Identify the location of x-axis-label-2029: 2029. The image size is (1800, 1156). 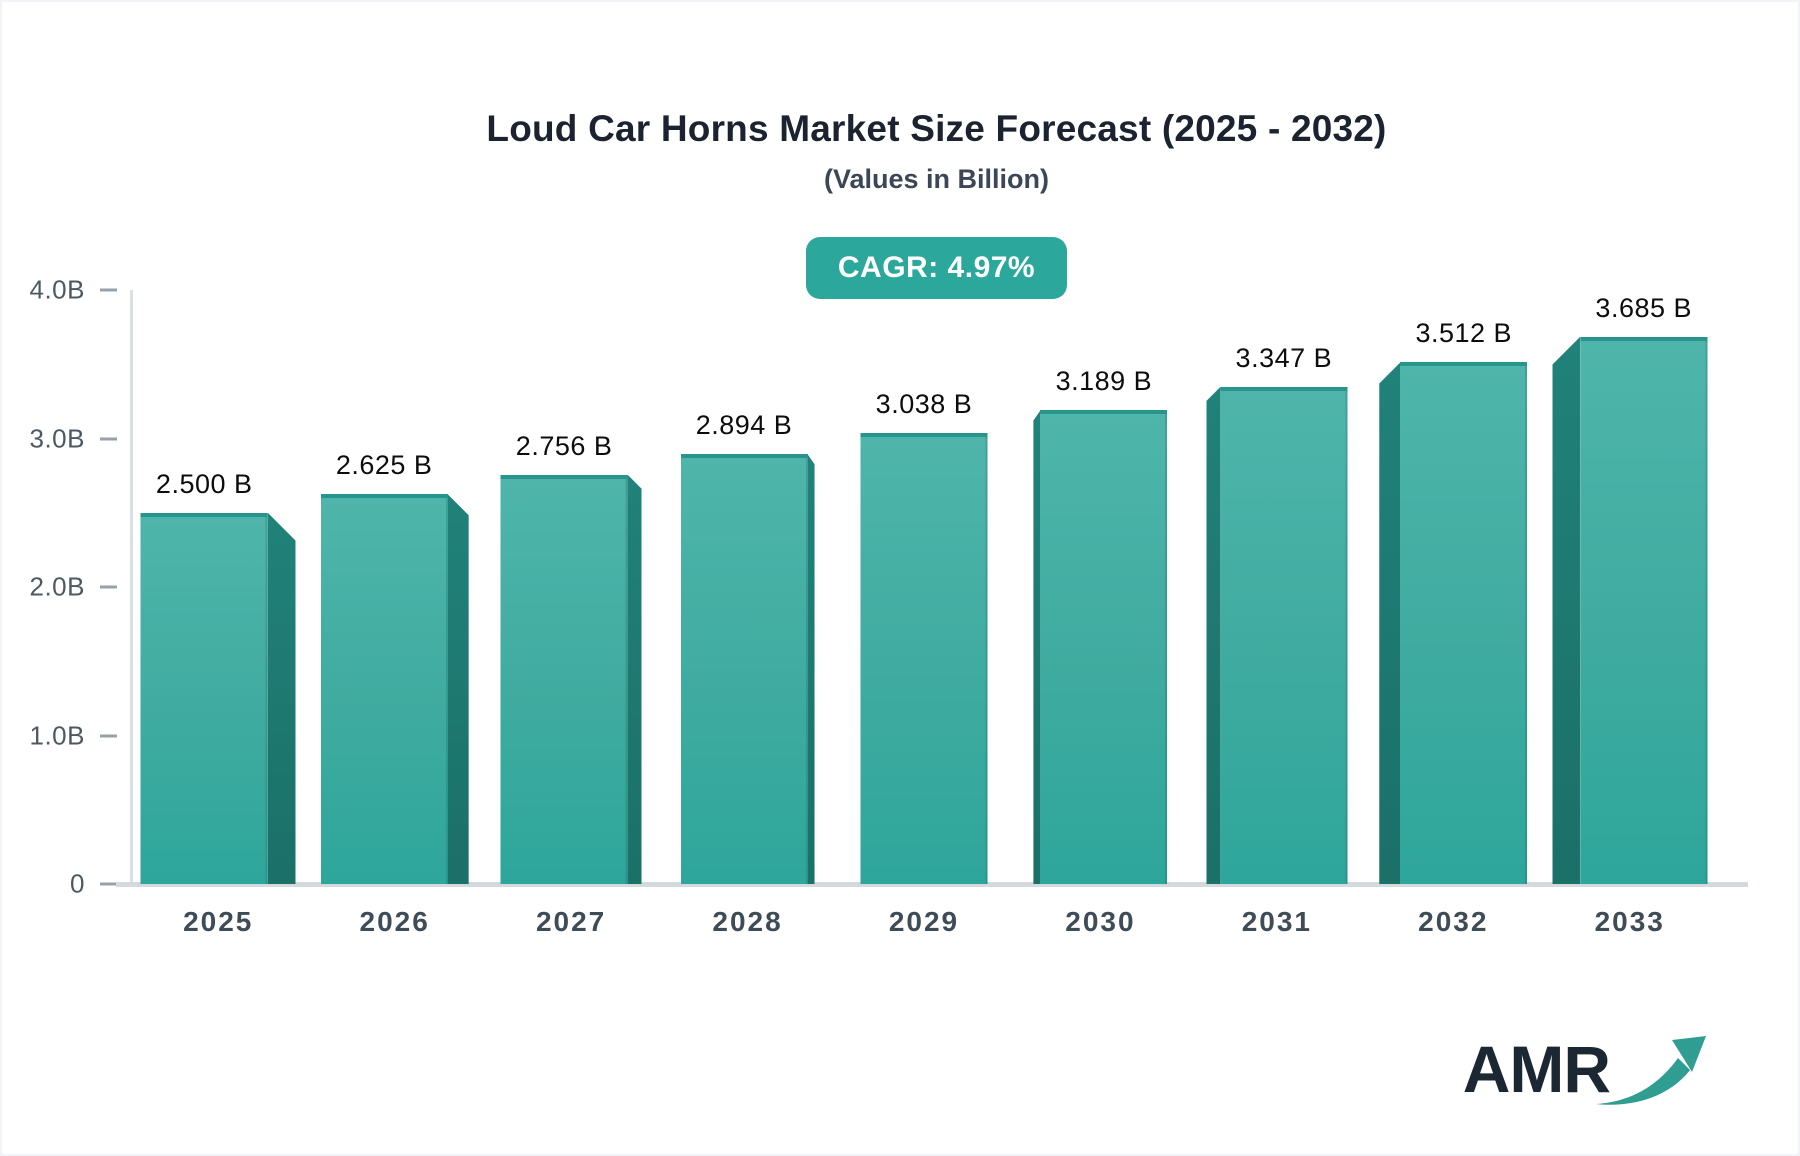
(924, 921).